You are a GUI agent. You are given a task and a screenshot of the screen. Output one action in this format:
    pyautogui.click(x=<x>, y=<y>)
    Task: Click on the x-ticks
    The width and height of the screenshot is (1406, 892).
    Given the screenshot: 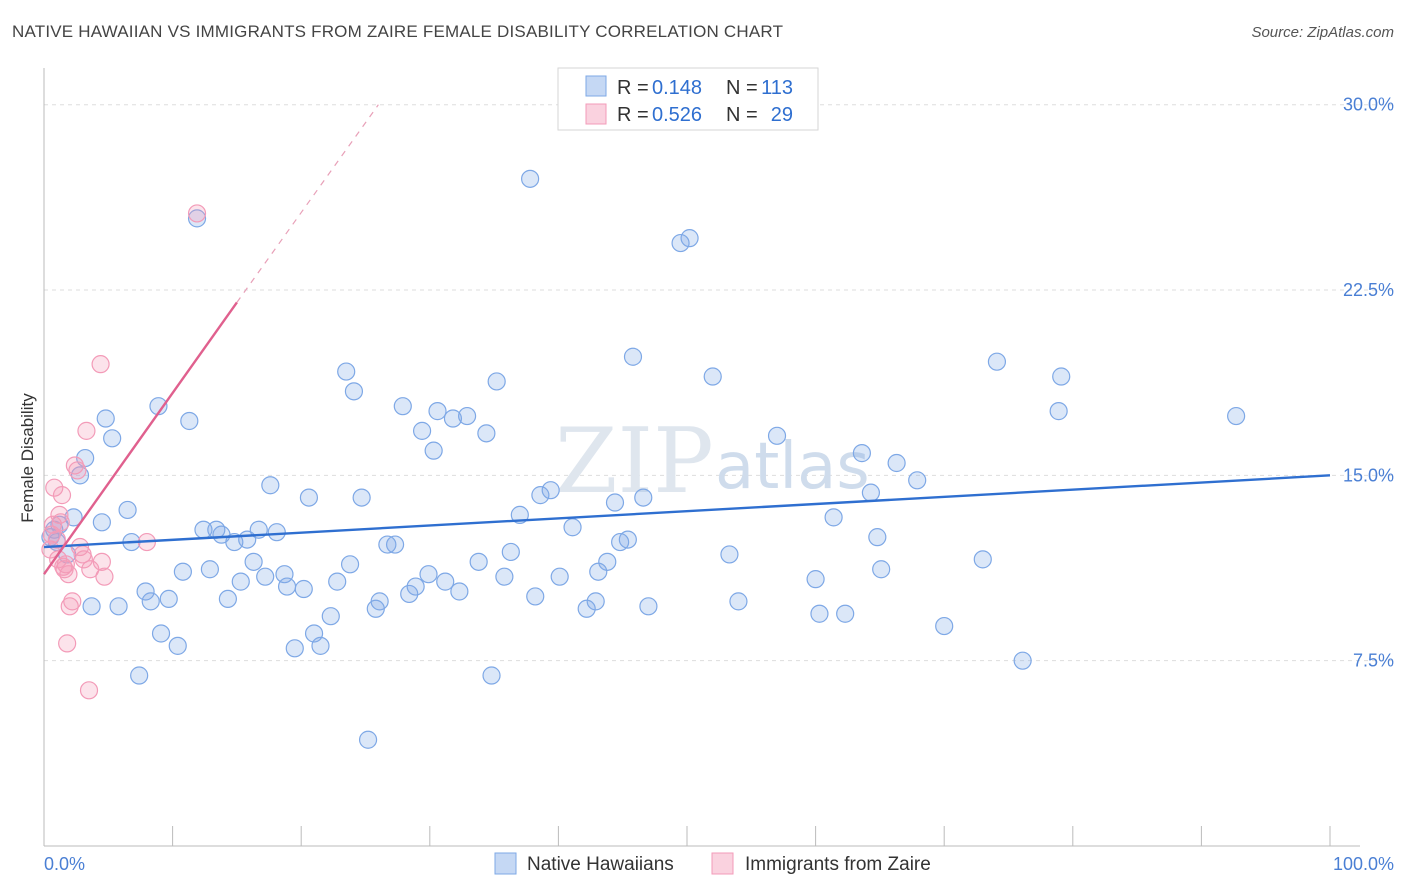 What is the action you would take?
    pyautogui.click(x=687, y=836)
    